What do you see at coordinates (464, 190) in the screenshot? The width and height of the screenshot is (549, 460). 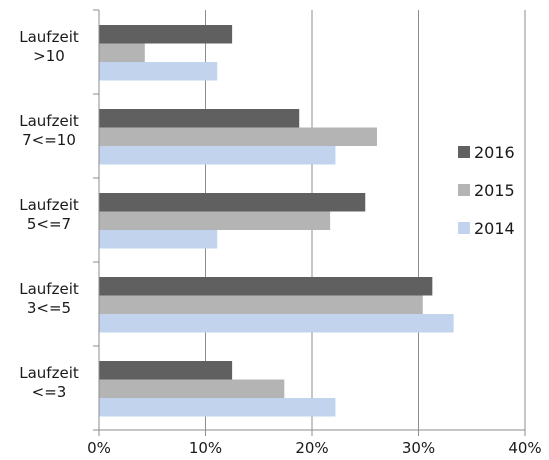 I see `legend-swatch-2015` at bounding box center [464, 190].